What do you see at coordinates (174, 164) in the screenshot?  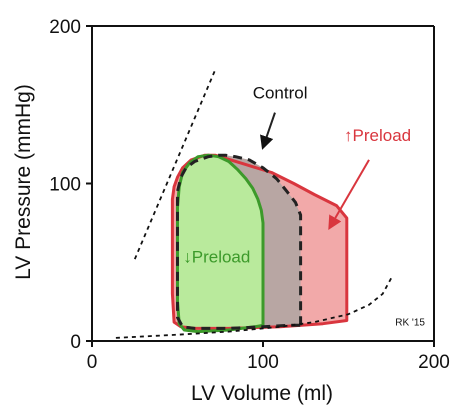 I see `espvr-line` at bounding box center [174, 164].